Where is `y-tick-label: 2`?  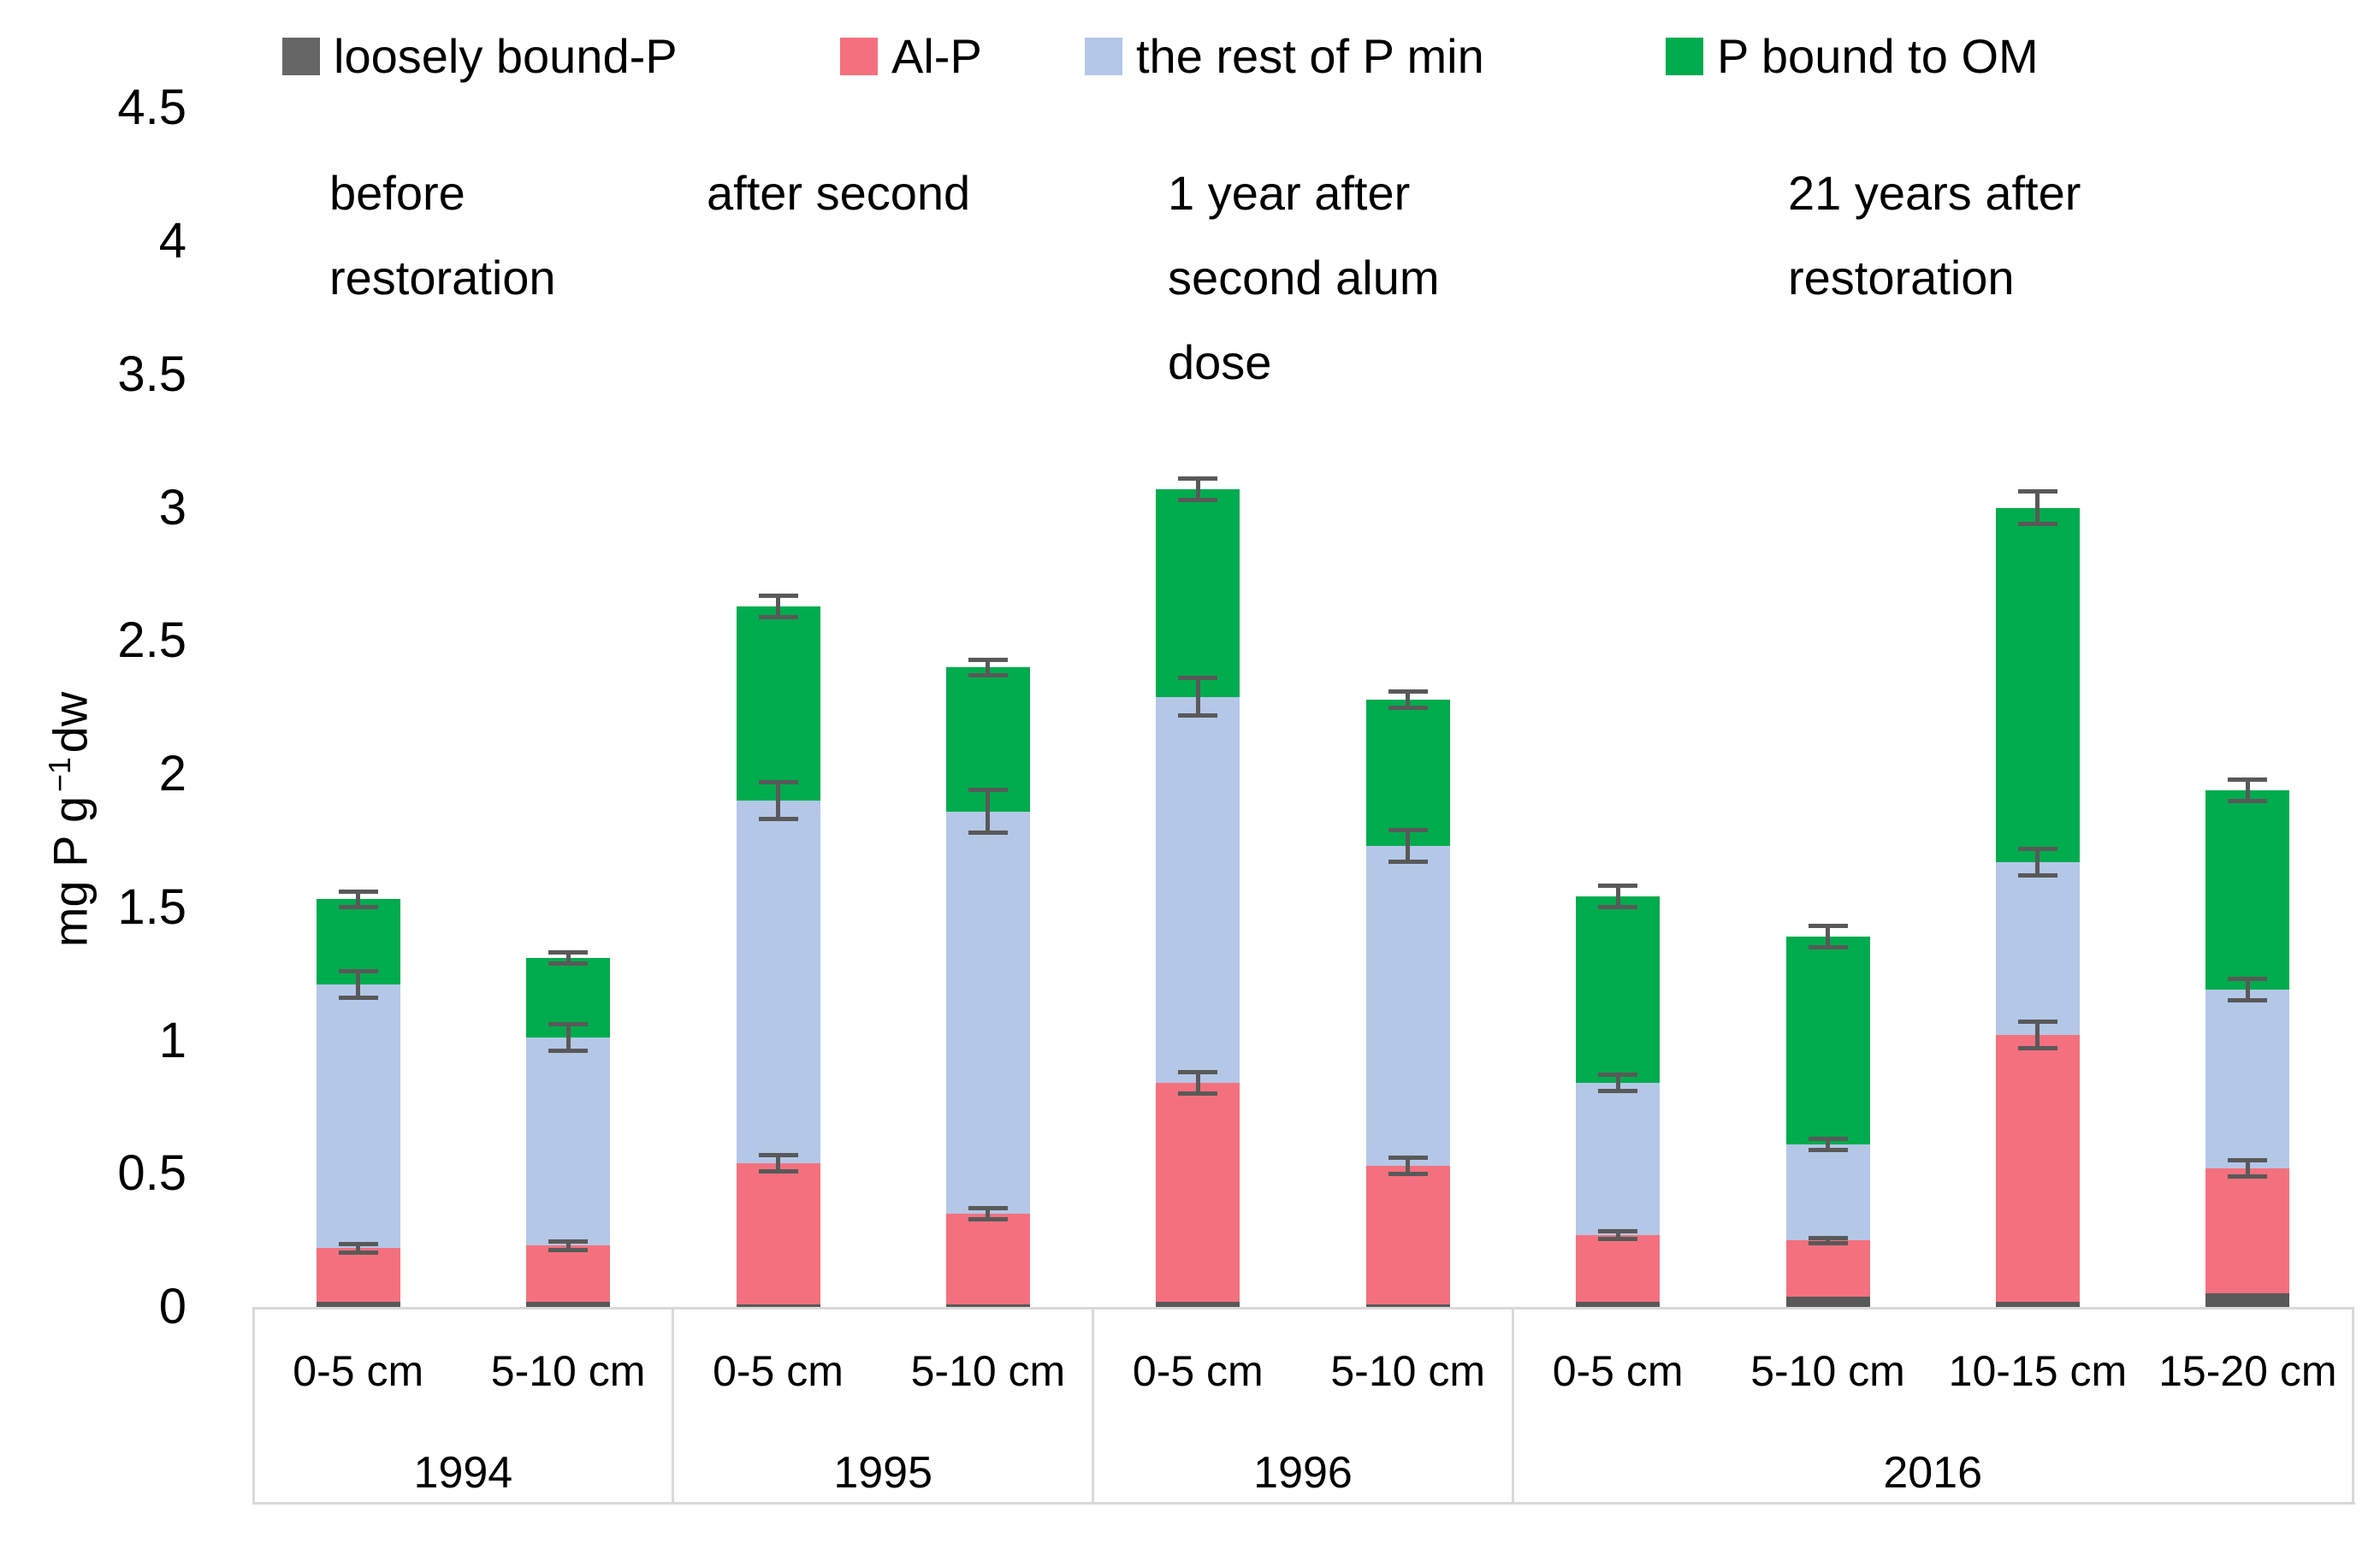 y-tick-label: 2 is located at coordinates (172, 773).